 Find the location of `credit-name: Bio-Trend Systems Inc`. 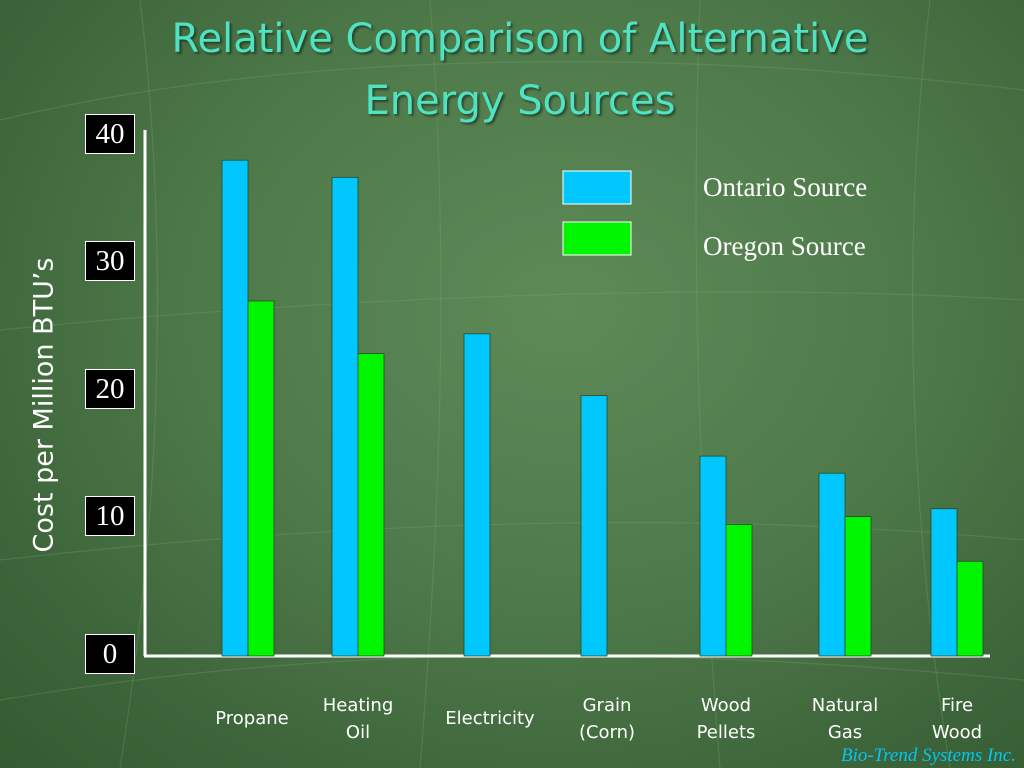

credit-name: Bio-Trend Systems Inc is located at coordinates (926, 755).